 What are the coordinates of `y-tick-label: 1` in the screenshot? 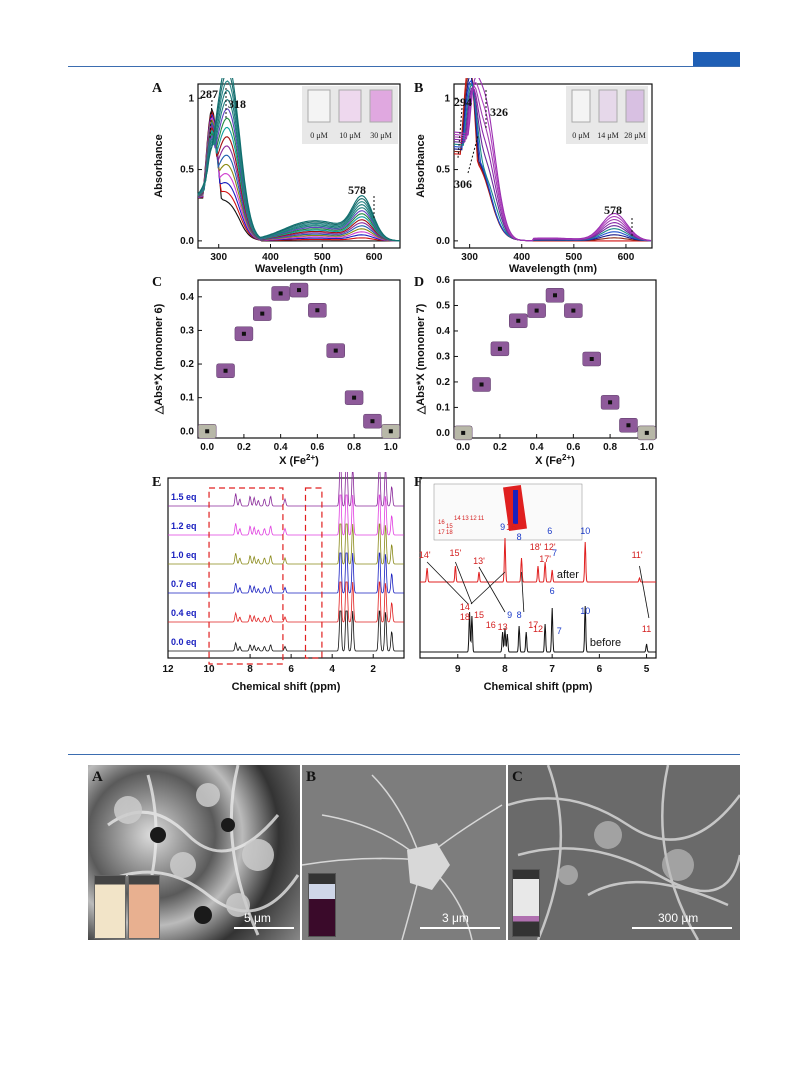 It's located at (191, 98).